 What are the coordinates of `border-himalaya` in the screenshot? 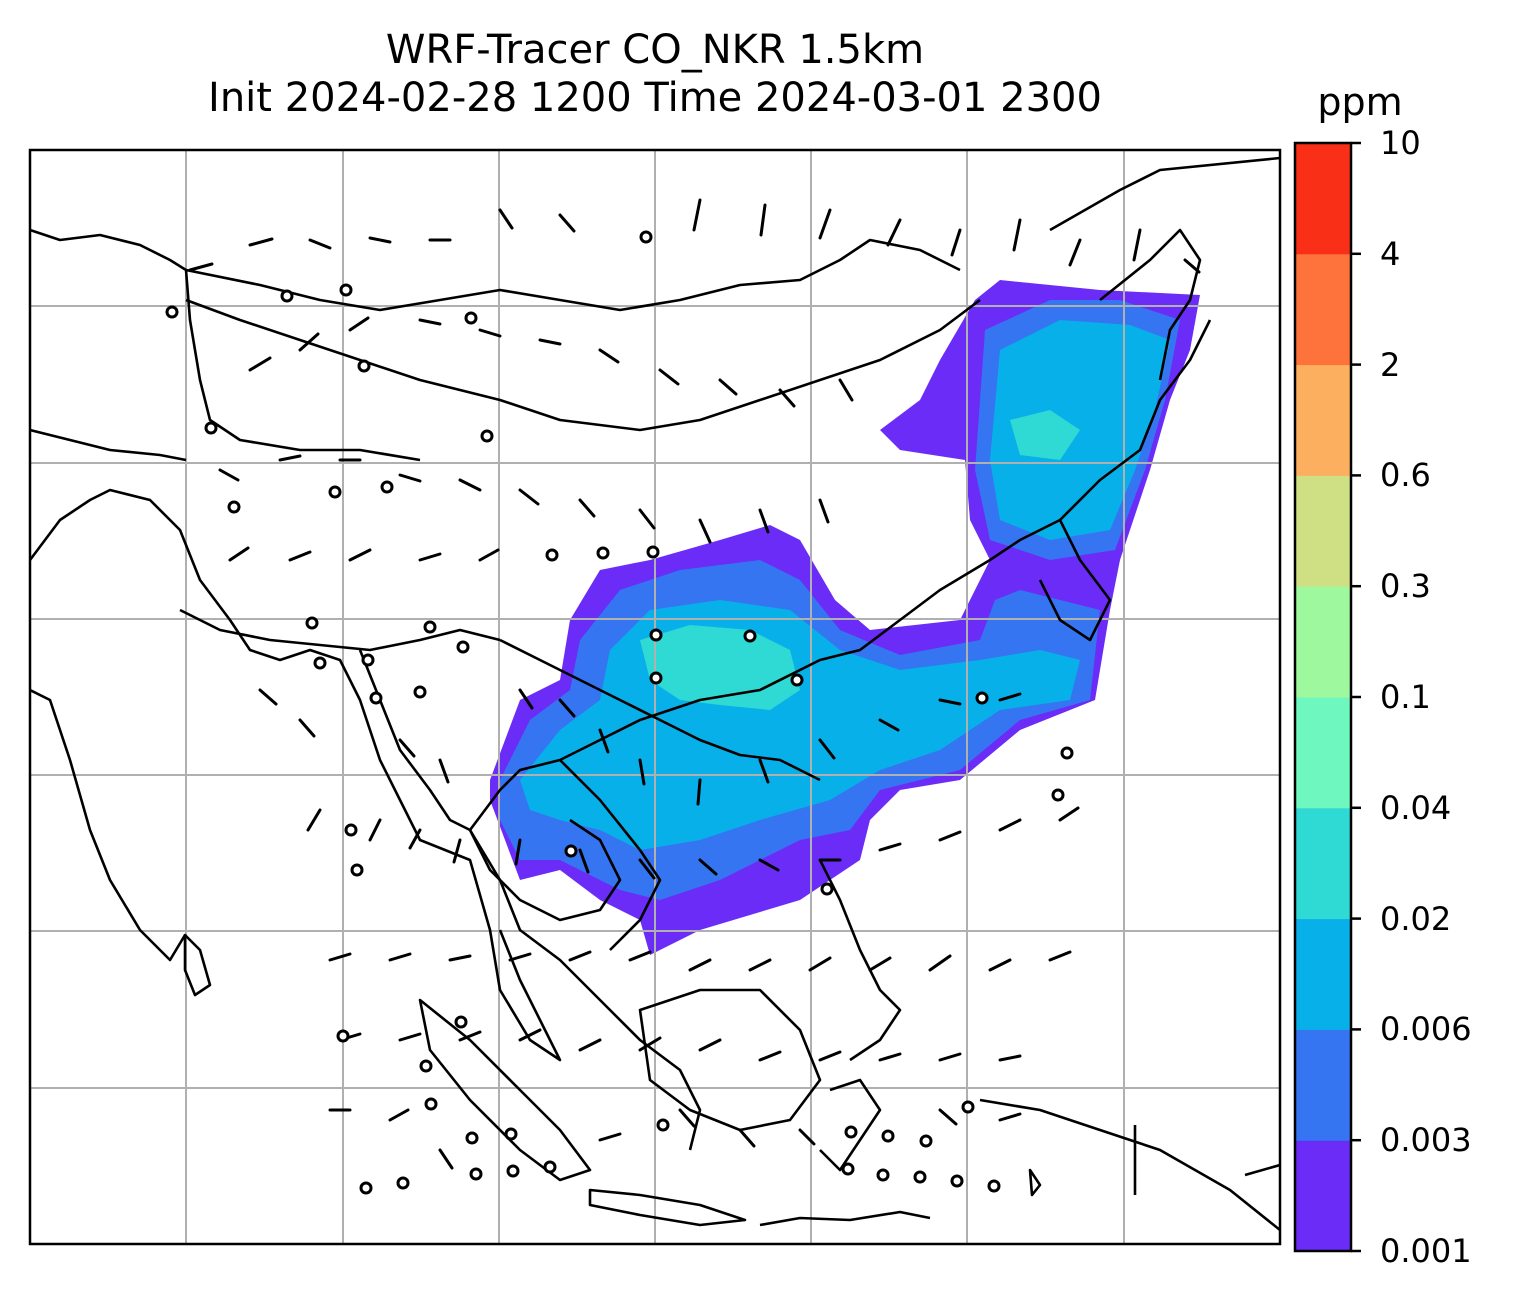 It's located at (340, 630).